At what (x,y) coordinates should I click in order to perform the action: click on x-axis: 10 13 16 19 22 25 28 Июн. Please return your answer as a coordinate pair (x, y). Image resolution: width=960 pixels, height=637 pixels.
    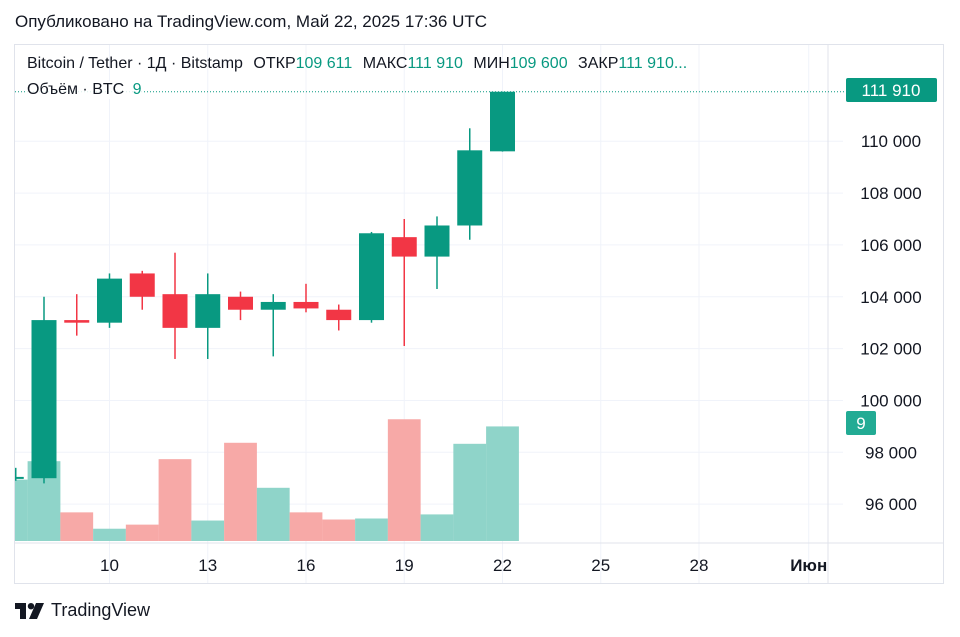
    Looking at the image, I should click on (463, 565).